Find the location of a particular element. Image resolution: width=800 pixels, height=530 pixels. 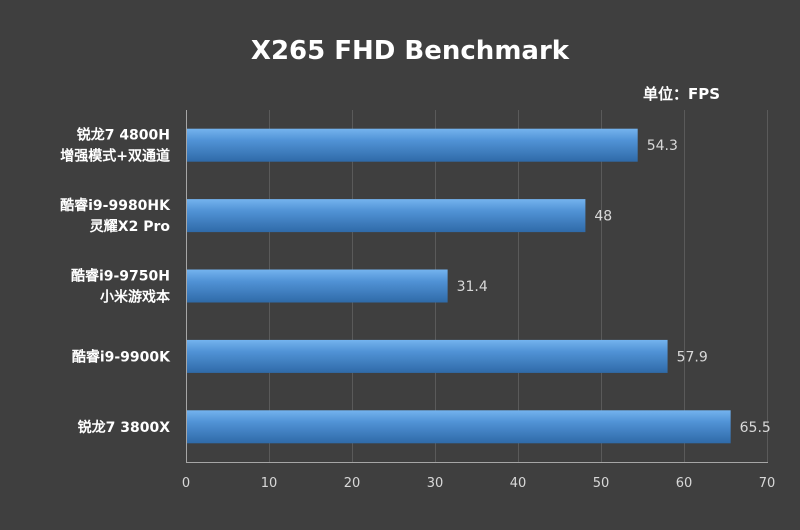

category-label: 酷睿i9-9980HK is located at coordinates (115, 205).